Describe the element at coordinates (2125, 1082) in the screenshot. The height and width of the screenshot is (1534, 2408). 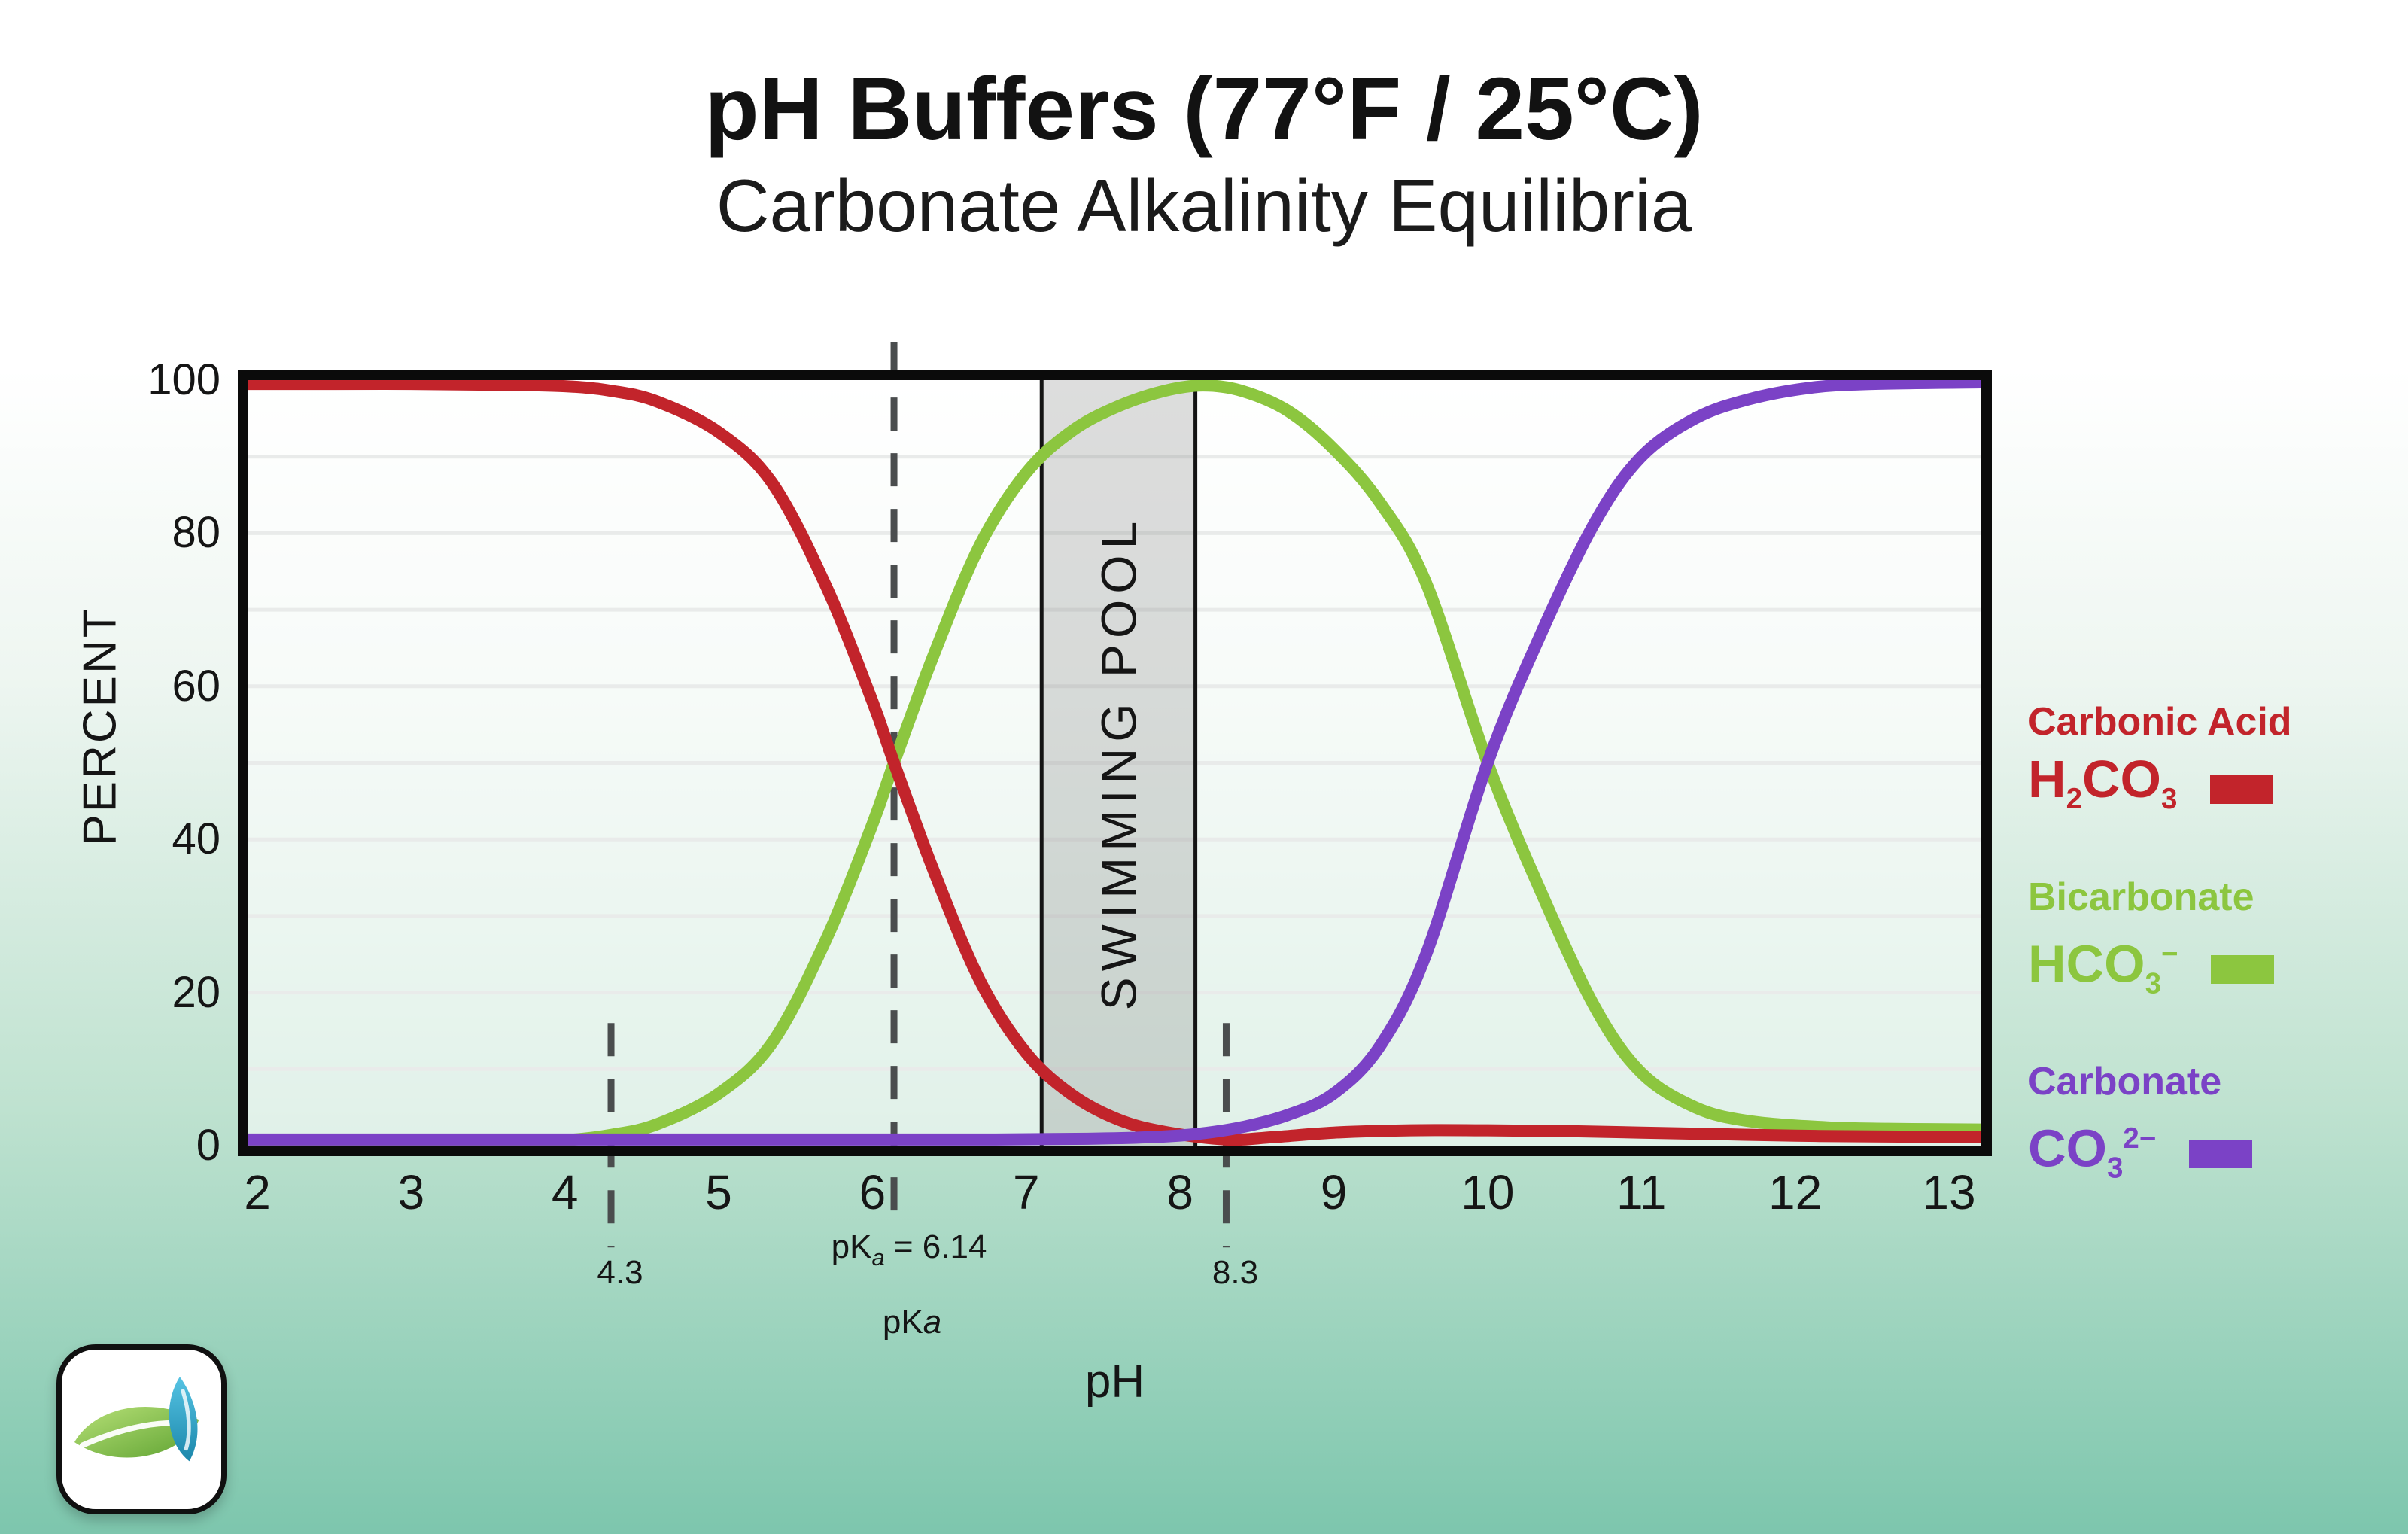
I see `legend-item-name: Carbonate` at that location.